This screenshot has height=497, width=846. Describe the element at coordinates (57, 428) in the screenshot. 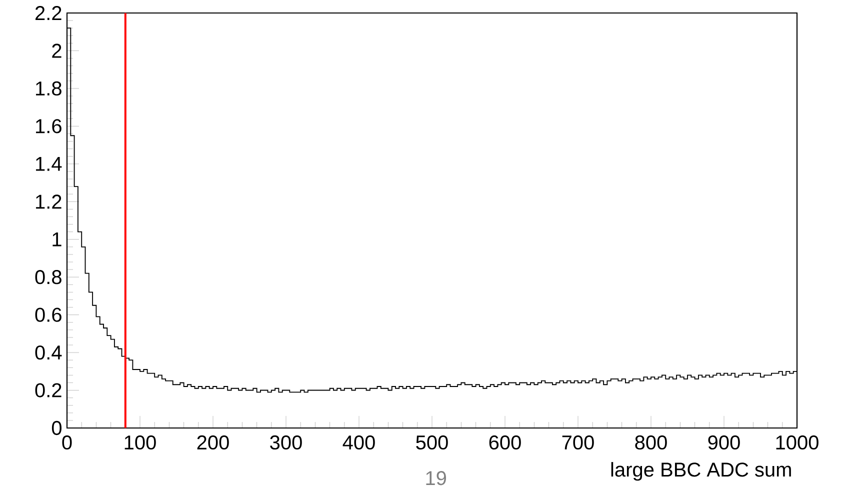

I see `y-tick-label: 0` at that location.